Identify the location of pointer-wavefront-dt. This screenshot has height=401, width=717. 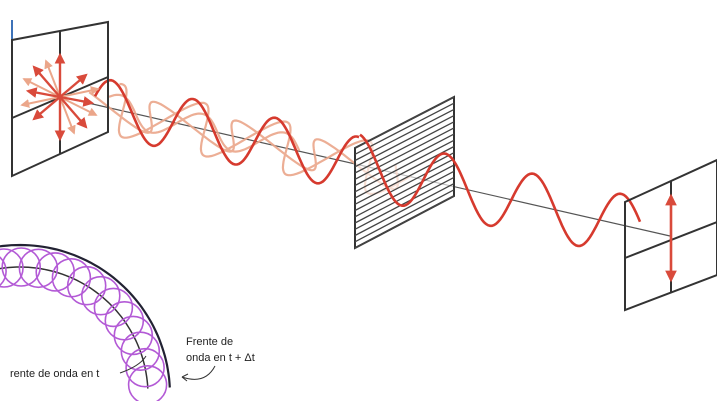
(198, 372).